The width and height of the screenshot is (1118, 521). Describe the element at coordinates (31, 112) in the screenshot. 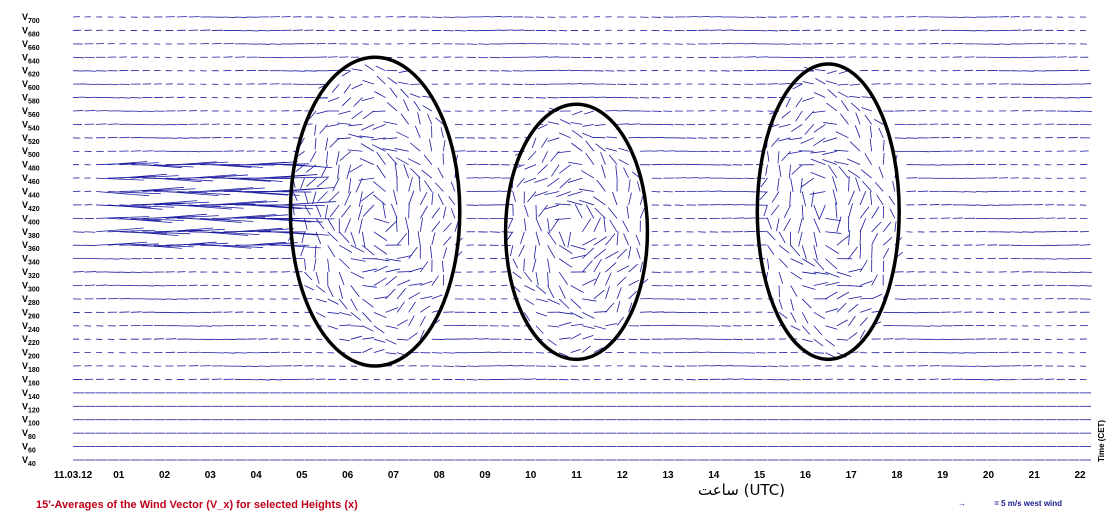

I see `y-tick-label: V560` at that location.